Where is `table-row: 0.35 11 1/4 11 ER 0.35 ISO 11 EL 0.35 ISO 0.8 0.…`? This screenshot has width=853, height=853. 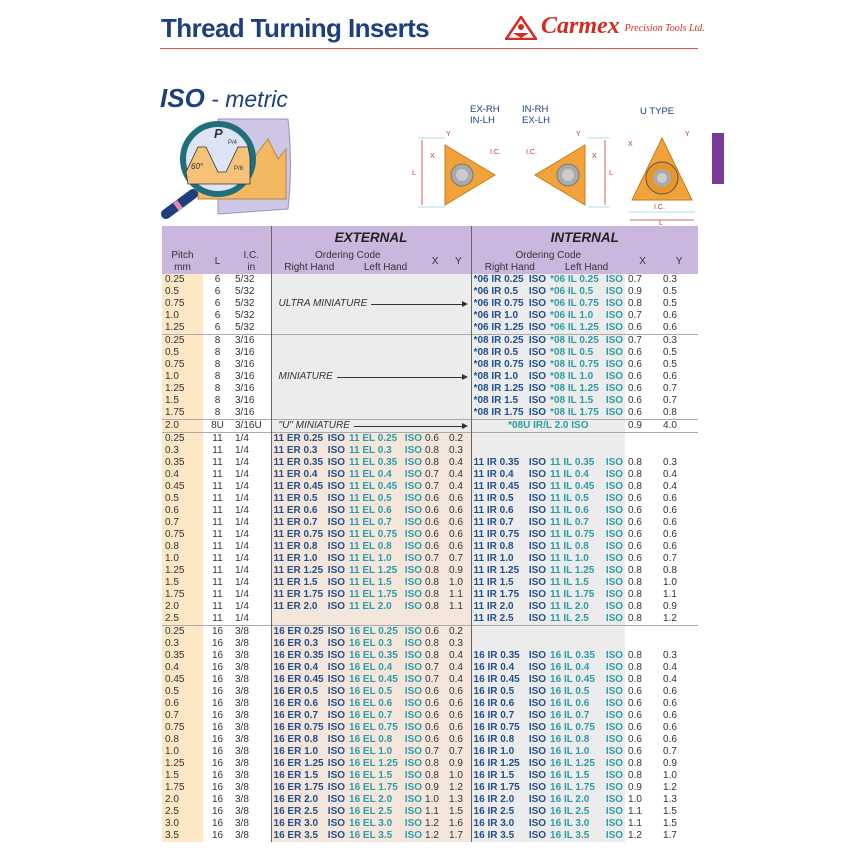 table-row: 0.35 11 1/4 11 ER 0.35 ISO 11 EL 0.35 ISO 0.8 0.… is located at coordinates (430, 463).